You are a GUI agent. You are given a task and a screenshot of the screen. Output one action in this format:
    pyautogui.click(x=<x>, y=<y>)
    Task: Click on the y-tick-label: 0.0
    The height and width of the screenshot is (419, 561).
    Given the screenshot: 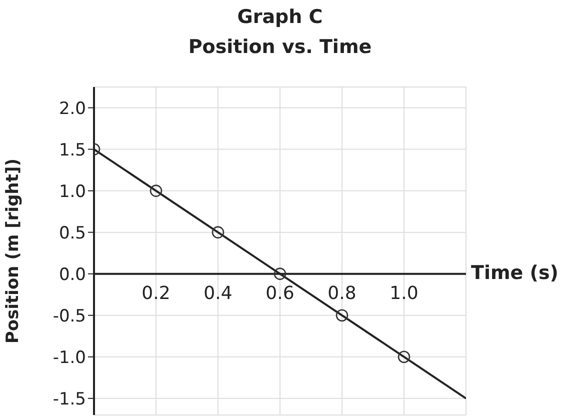 What is the action you would take?
    pyautogui.click(x=72, y=274)
    